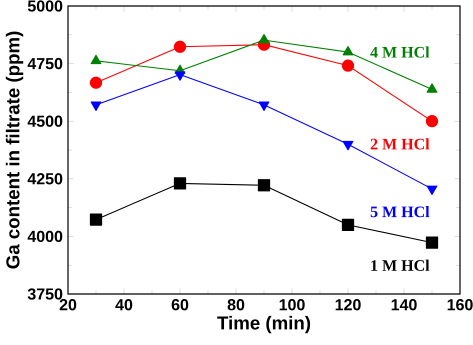 The width and height of the screenshot is (473, 345). What do you see at coordinates (123, 304) in the screenshot?
I see `x-tick-label: 40` at bounding box center [123, 304].